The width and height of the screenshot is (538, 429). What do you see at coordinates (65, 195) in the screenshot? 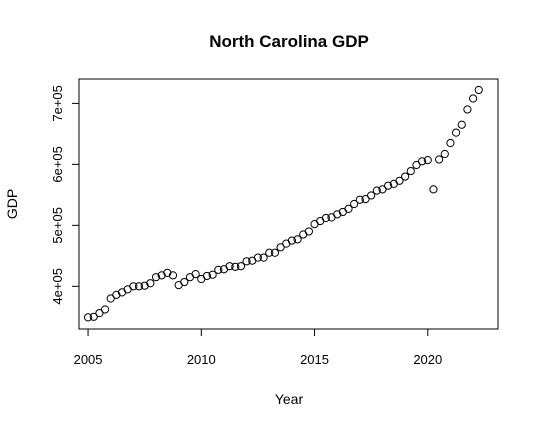
I see `y-axis: 4e+05 5e+05 6e+05 7e+05` at bounding box center [65, 195].